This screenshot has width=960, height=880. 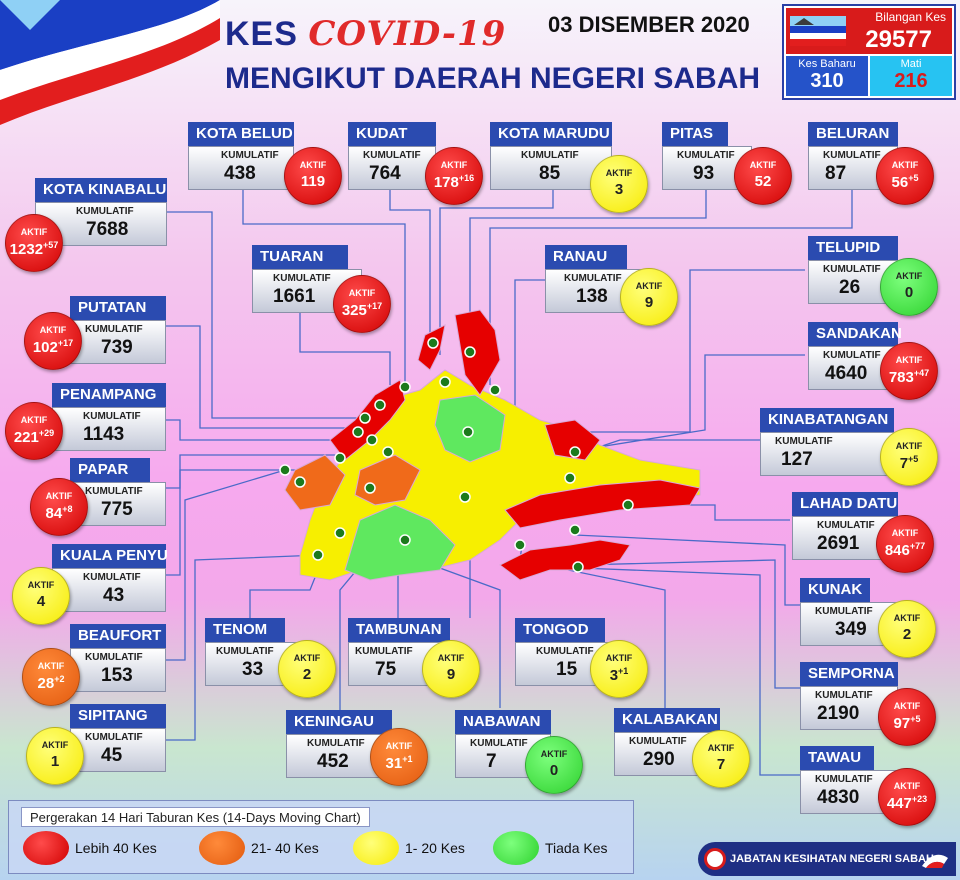 What do you see at coordinates (26, 249) in the screenshot?
I see `active-count: 1232` at bounding box center [26, 249].